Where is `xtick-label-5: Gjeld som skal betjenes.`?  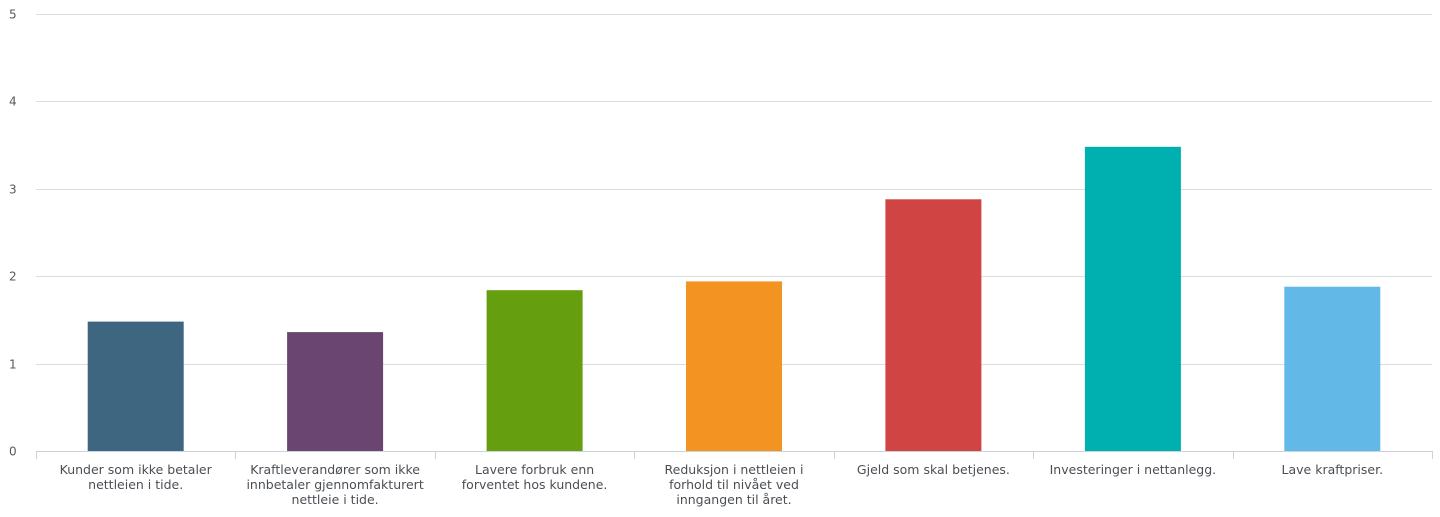
xtick-label-5: Gjeld som skal betjenes. is located at coordinates (933, 469).